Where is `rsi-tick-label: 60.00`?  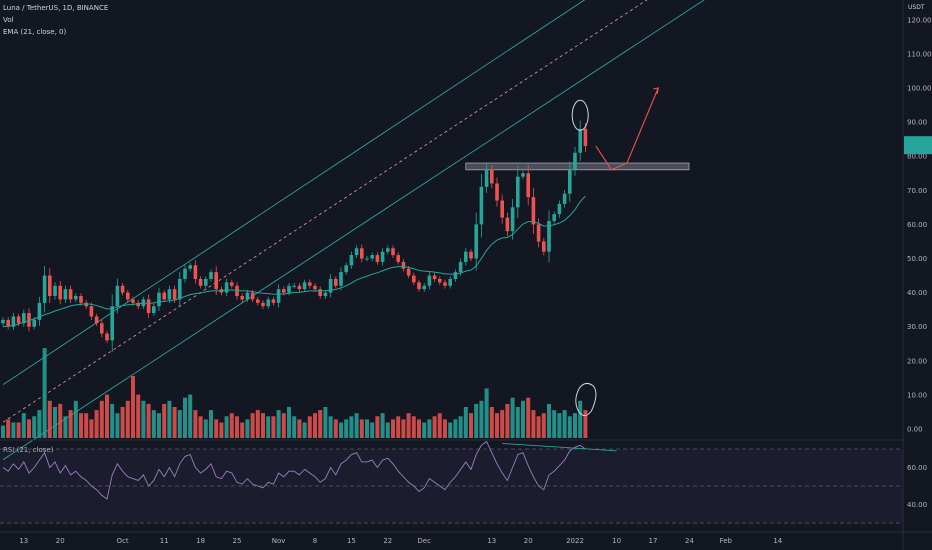
rsi-tick-label: 60.00 is located at coordinates (917, 468).